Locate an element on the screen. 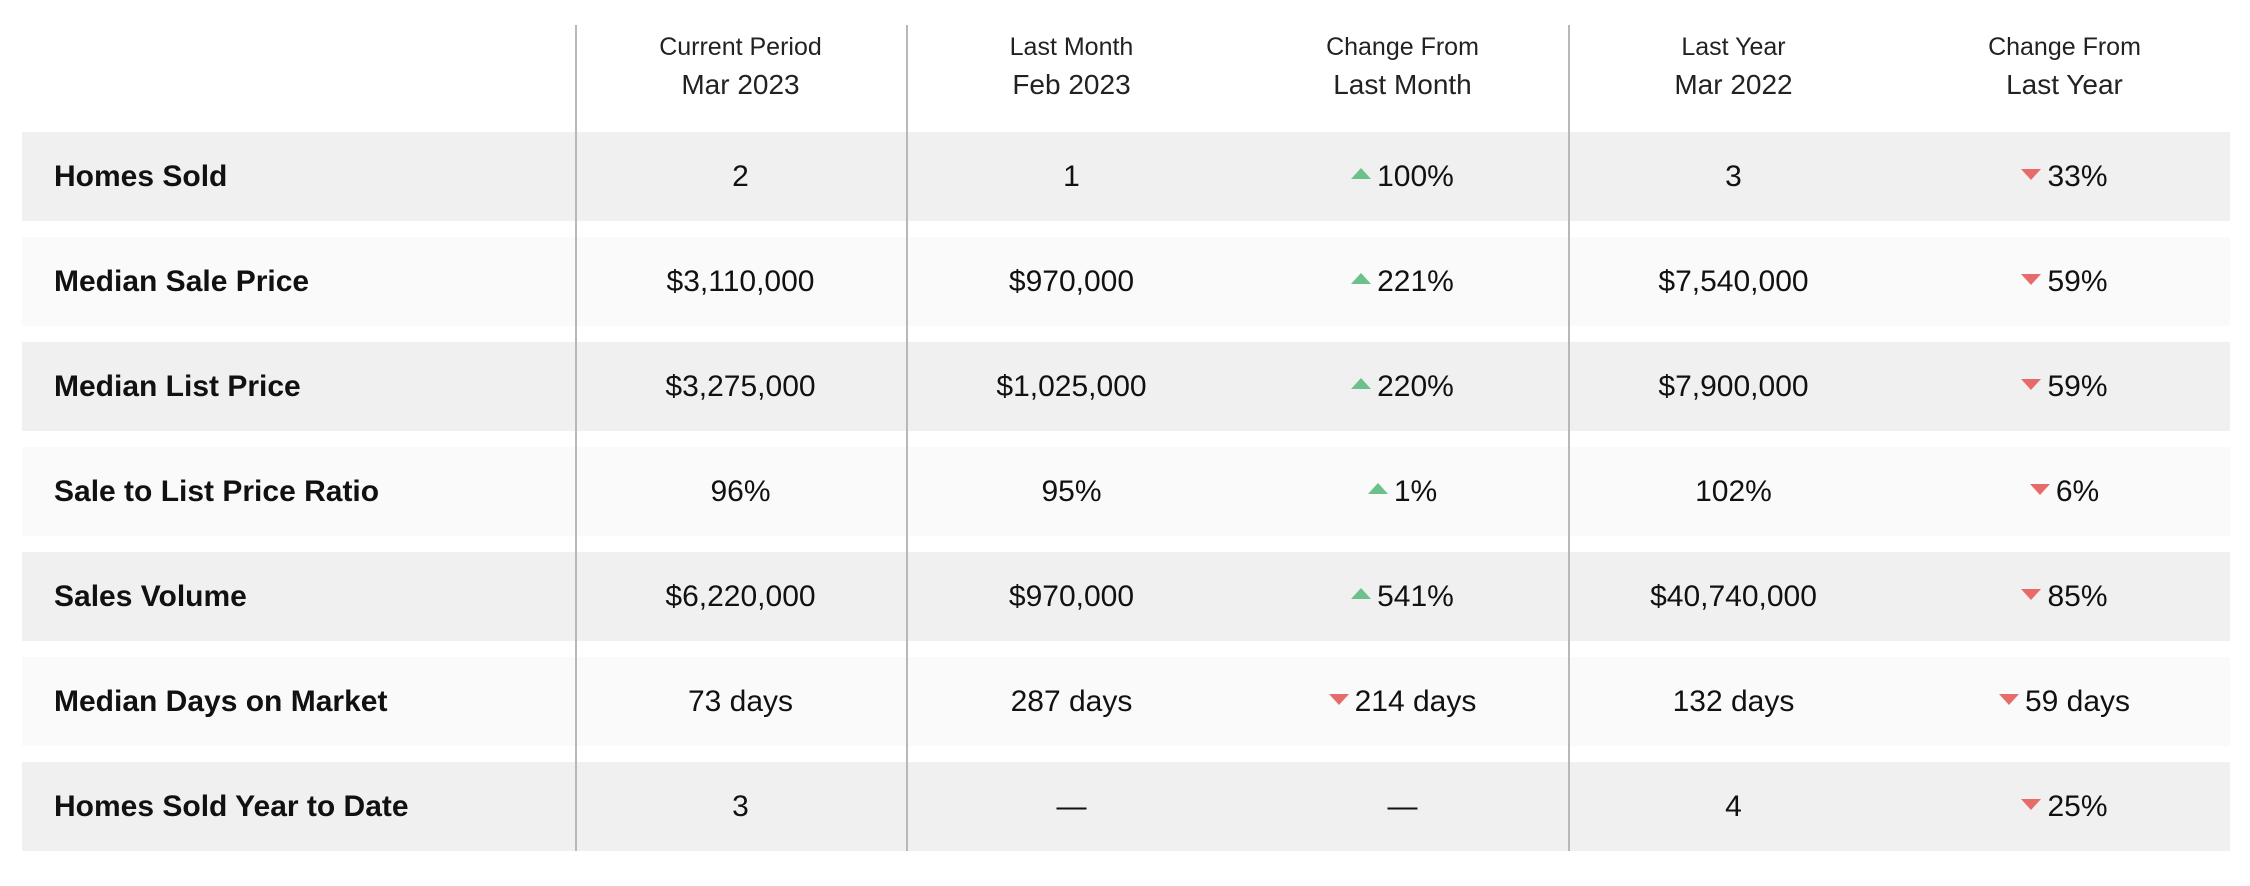  row-label-text: Median List Price is located at coordinates (177, 386).